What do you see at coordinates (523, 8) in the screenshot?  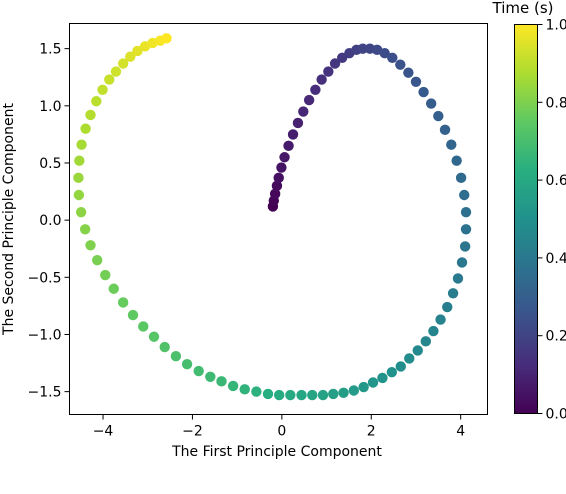 I see `colorbar-title: Time (s)` at bounding box center [523, 8].